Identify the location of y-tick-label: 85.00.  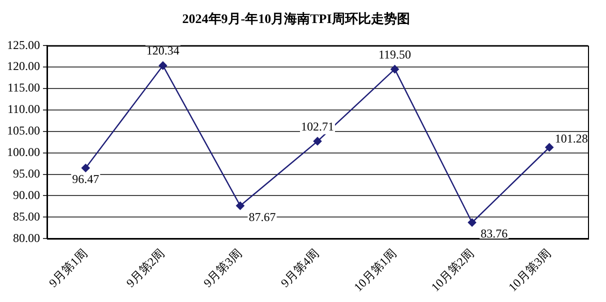
(26, 216).